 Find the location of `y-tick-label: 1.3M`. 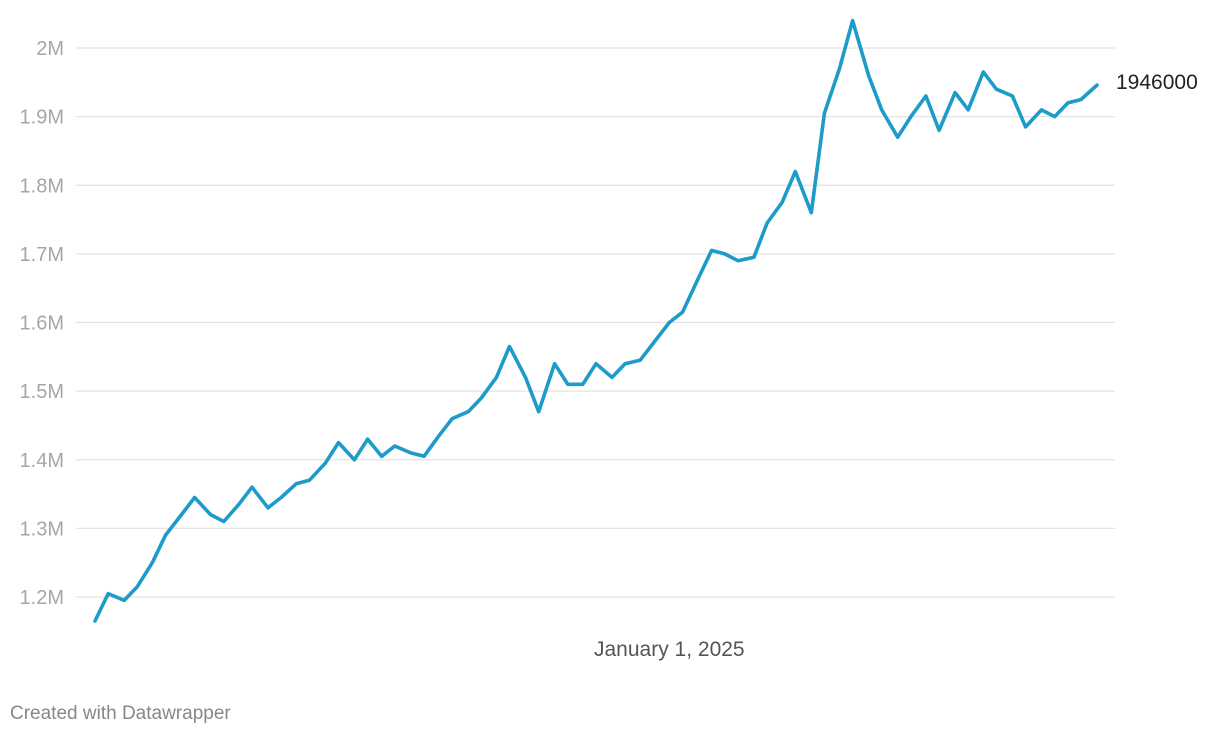

y-tick-label: 1.3M is located at coordinates (42, 529).